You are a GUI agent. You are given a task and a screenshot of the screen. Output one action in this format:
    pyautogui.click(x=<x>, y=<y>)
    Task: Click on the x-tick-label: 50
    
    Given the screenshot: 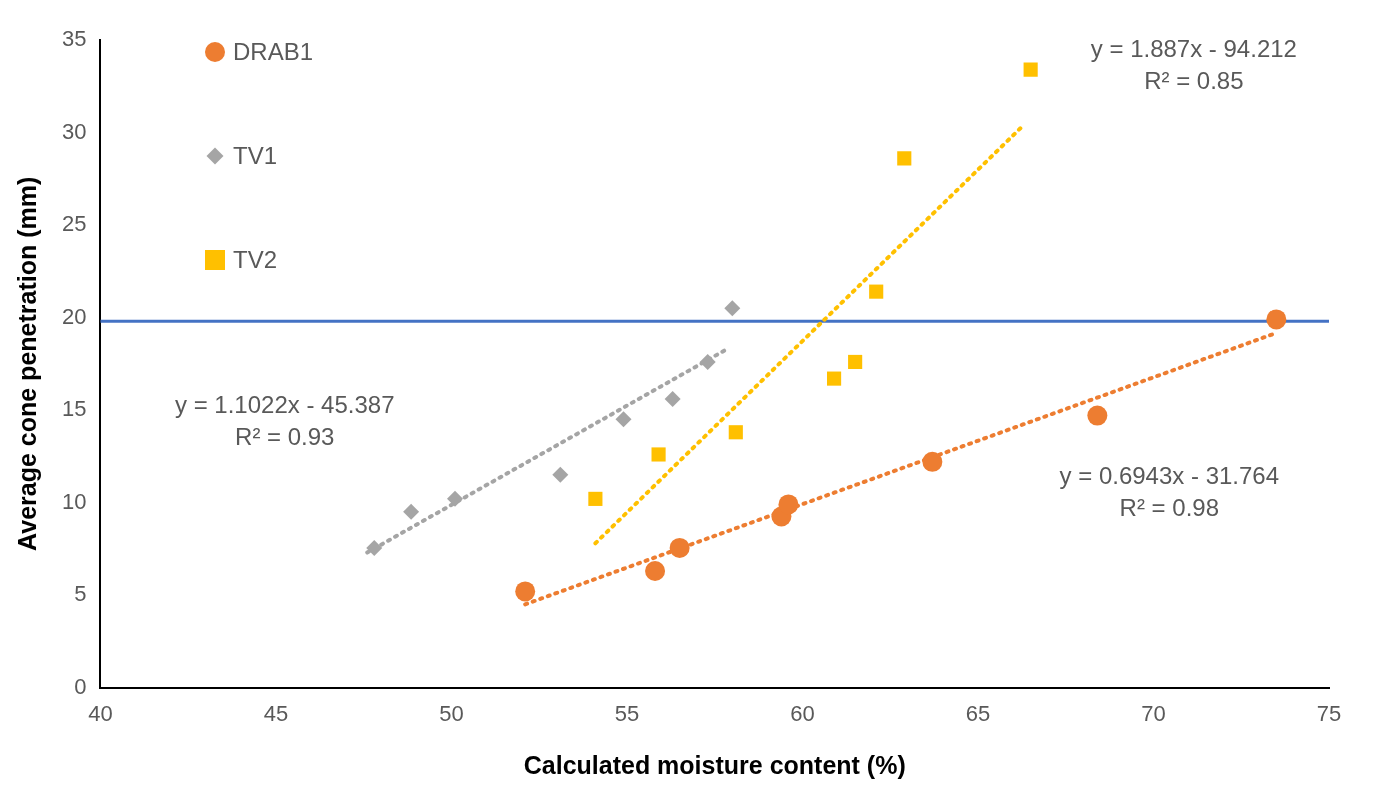 What is the action you would take?
    pyautogui.click(x=451, y=713)
    